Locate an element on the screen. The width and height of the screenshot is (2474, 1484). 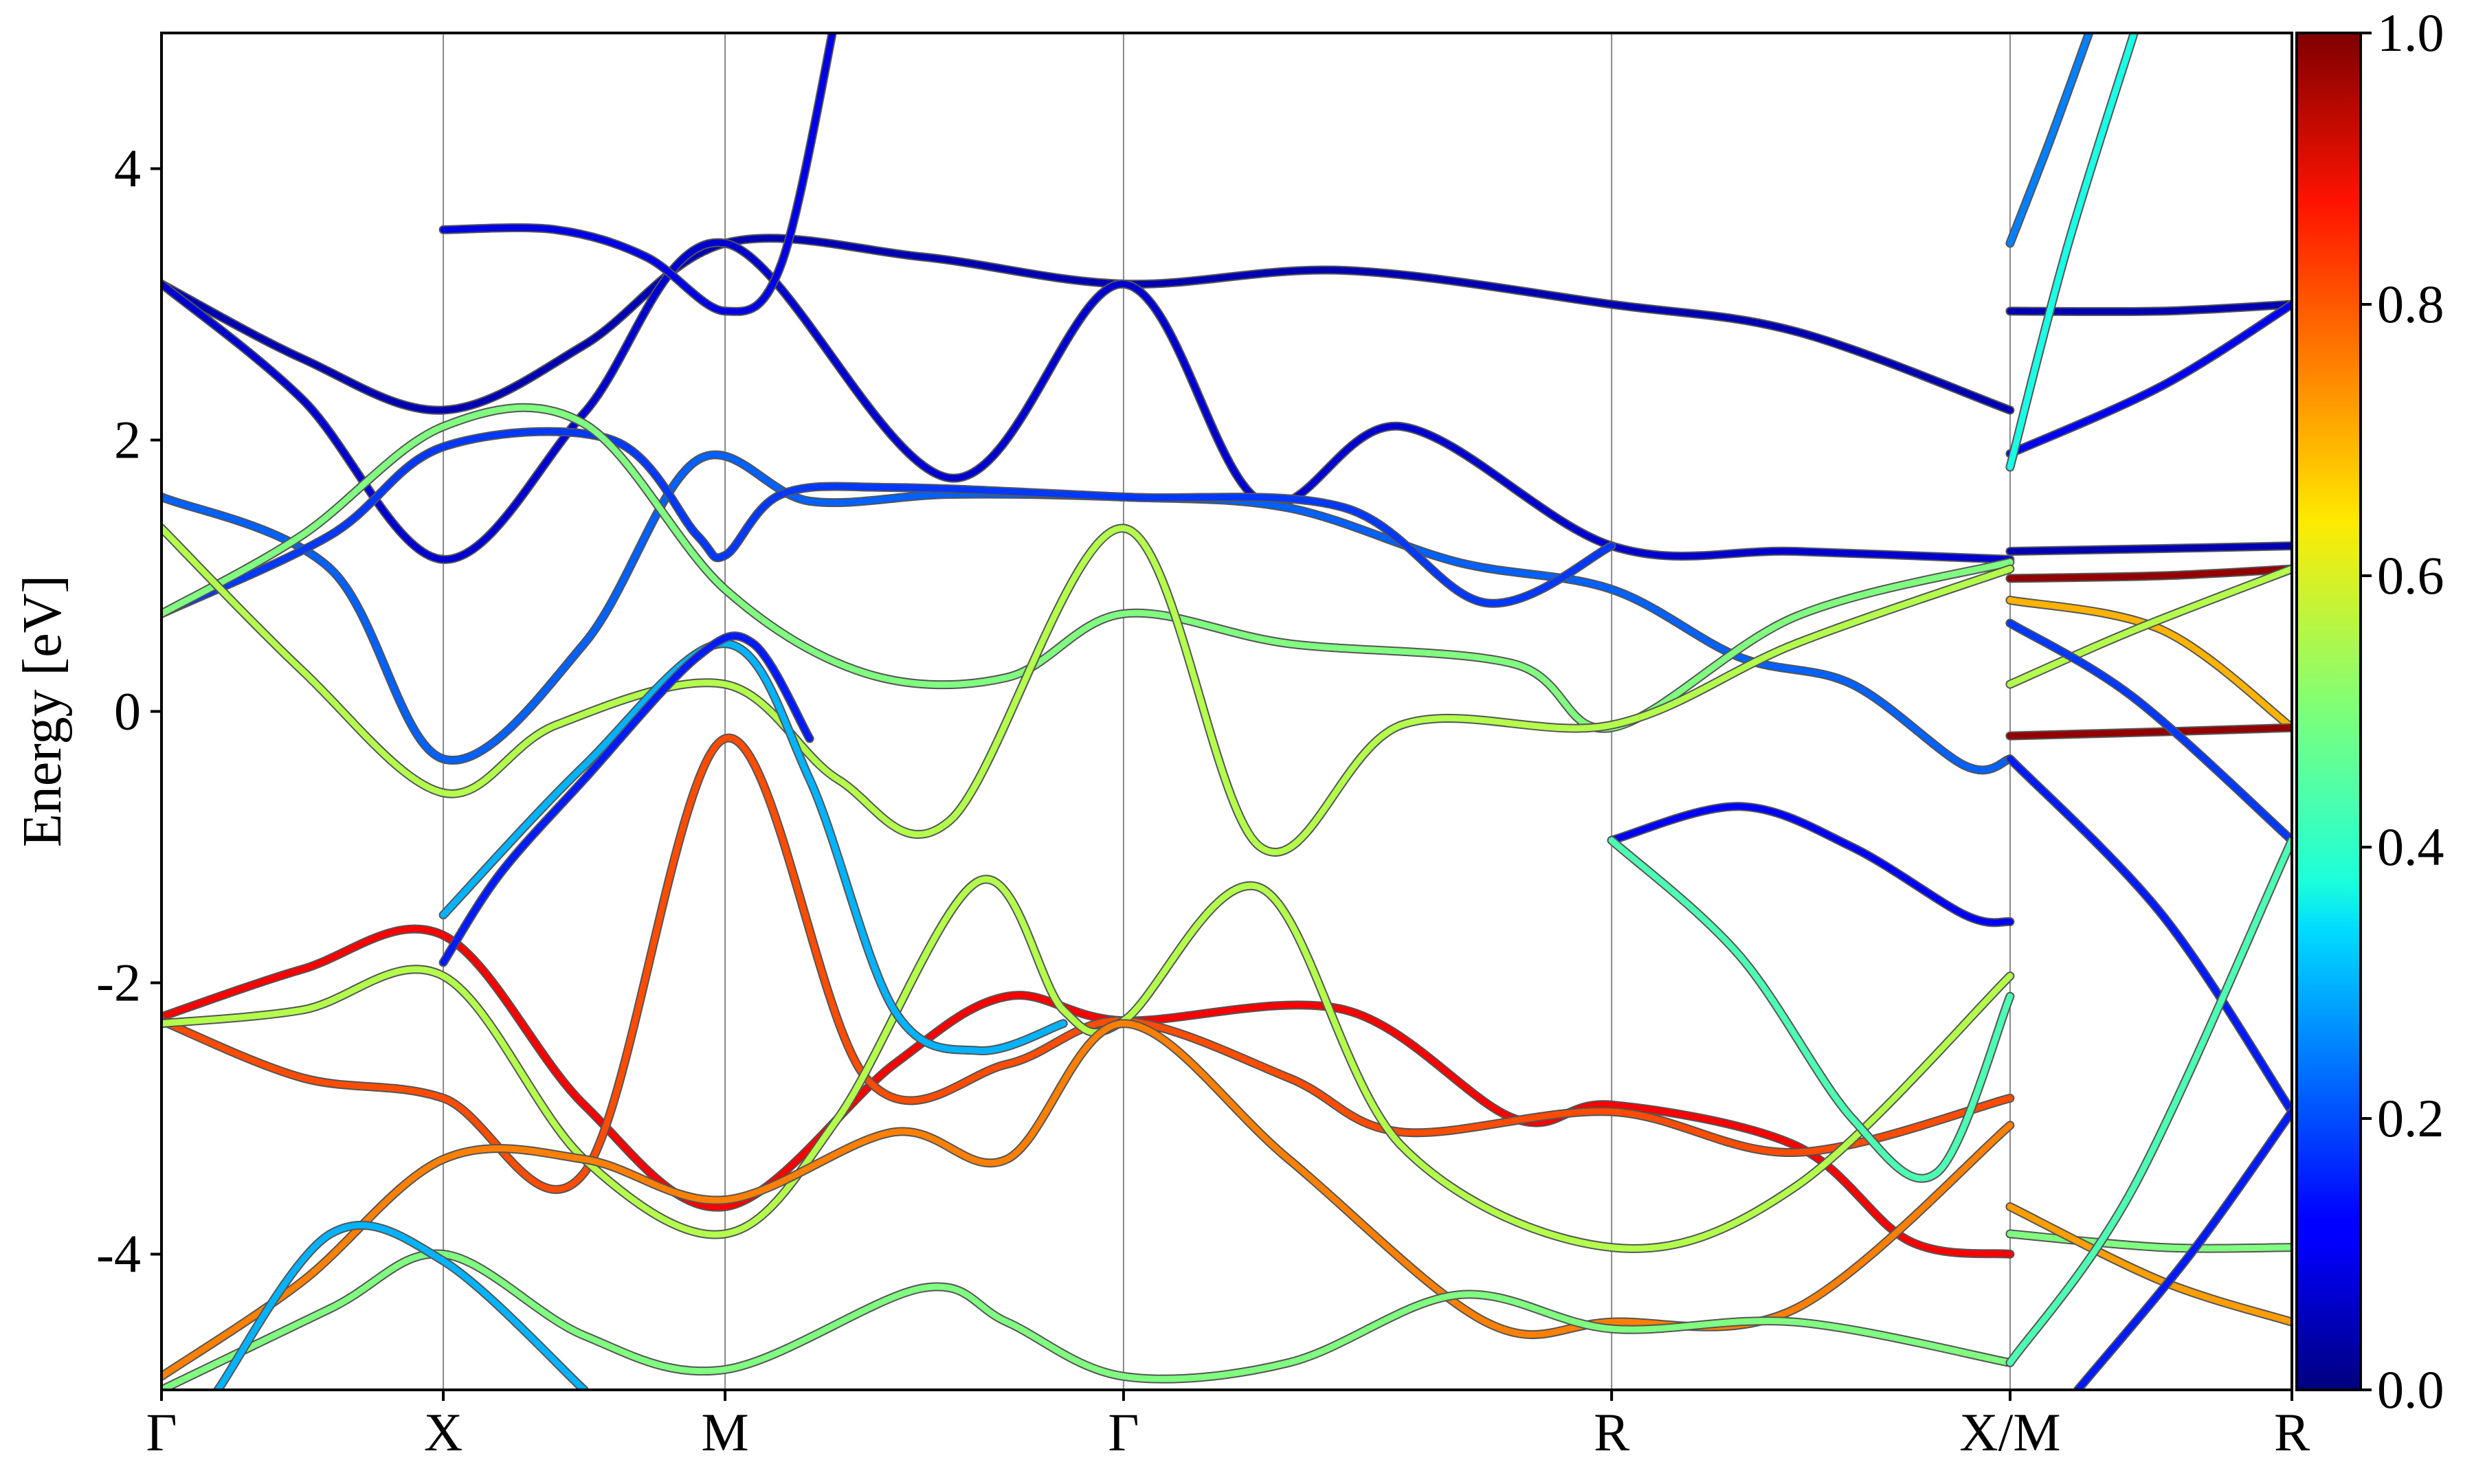
x-tick-label: M is located at coordinates (724, 1432).